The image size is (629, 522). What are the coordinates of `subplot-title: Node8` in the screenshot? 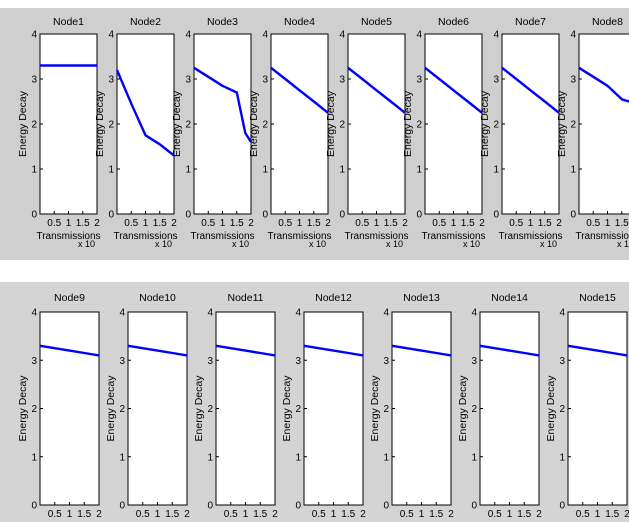 It's located at (607, 22).